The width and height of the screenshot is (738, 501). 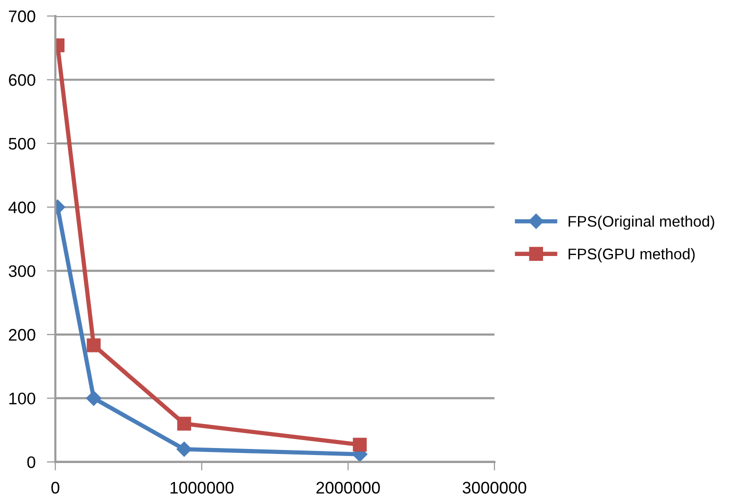 I want to click on y-tick-label: 100, so click(x=22, y=398).